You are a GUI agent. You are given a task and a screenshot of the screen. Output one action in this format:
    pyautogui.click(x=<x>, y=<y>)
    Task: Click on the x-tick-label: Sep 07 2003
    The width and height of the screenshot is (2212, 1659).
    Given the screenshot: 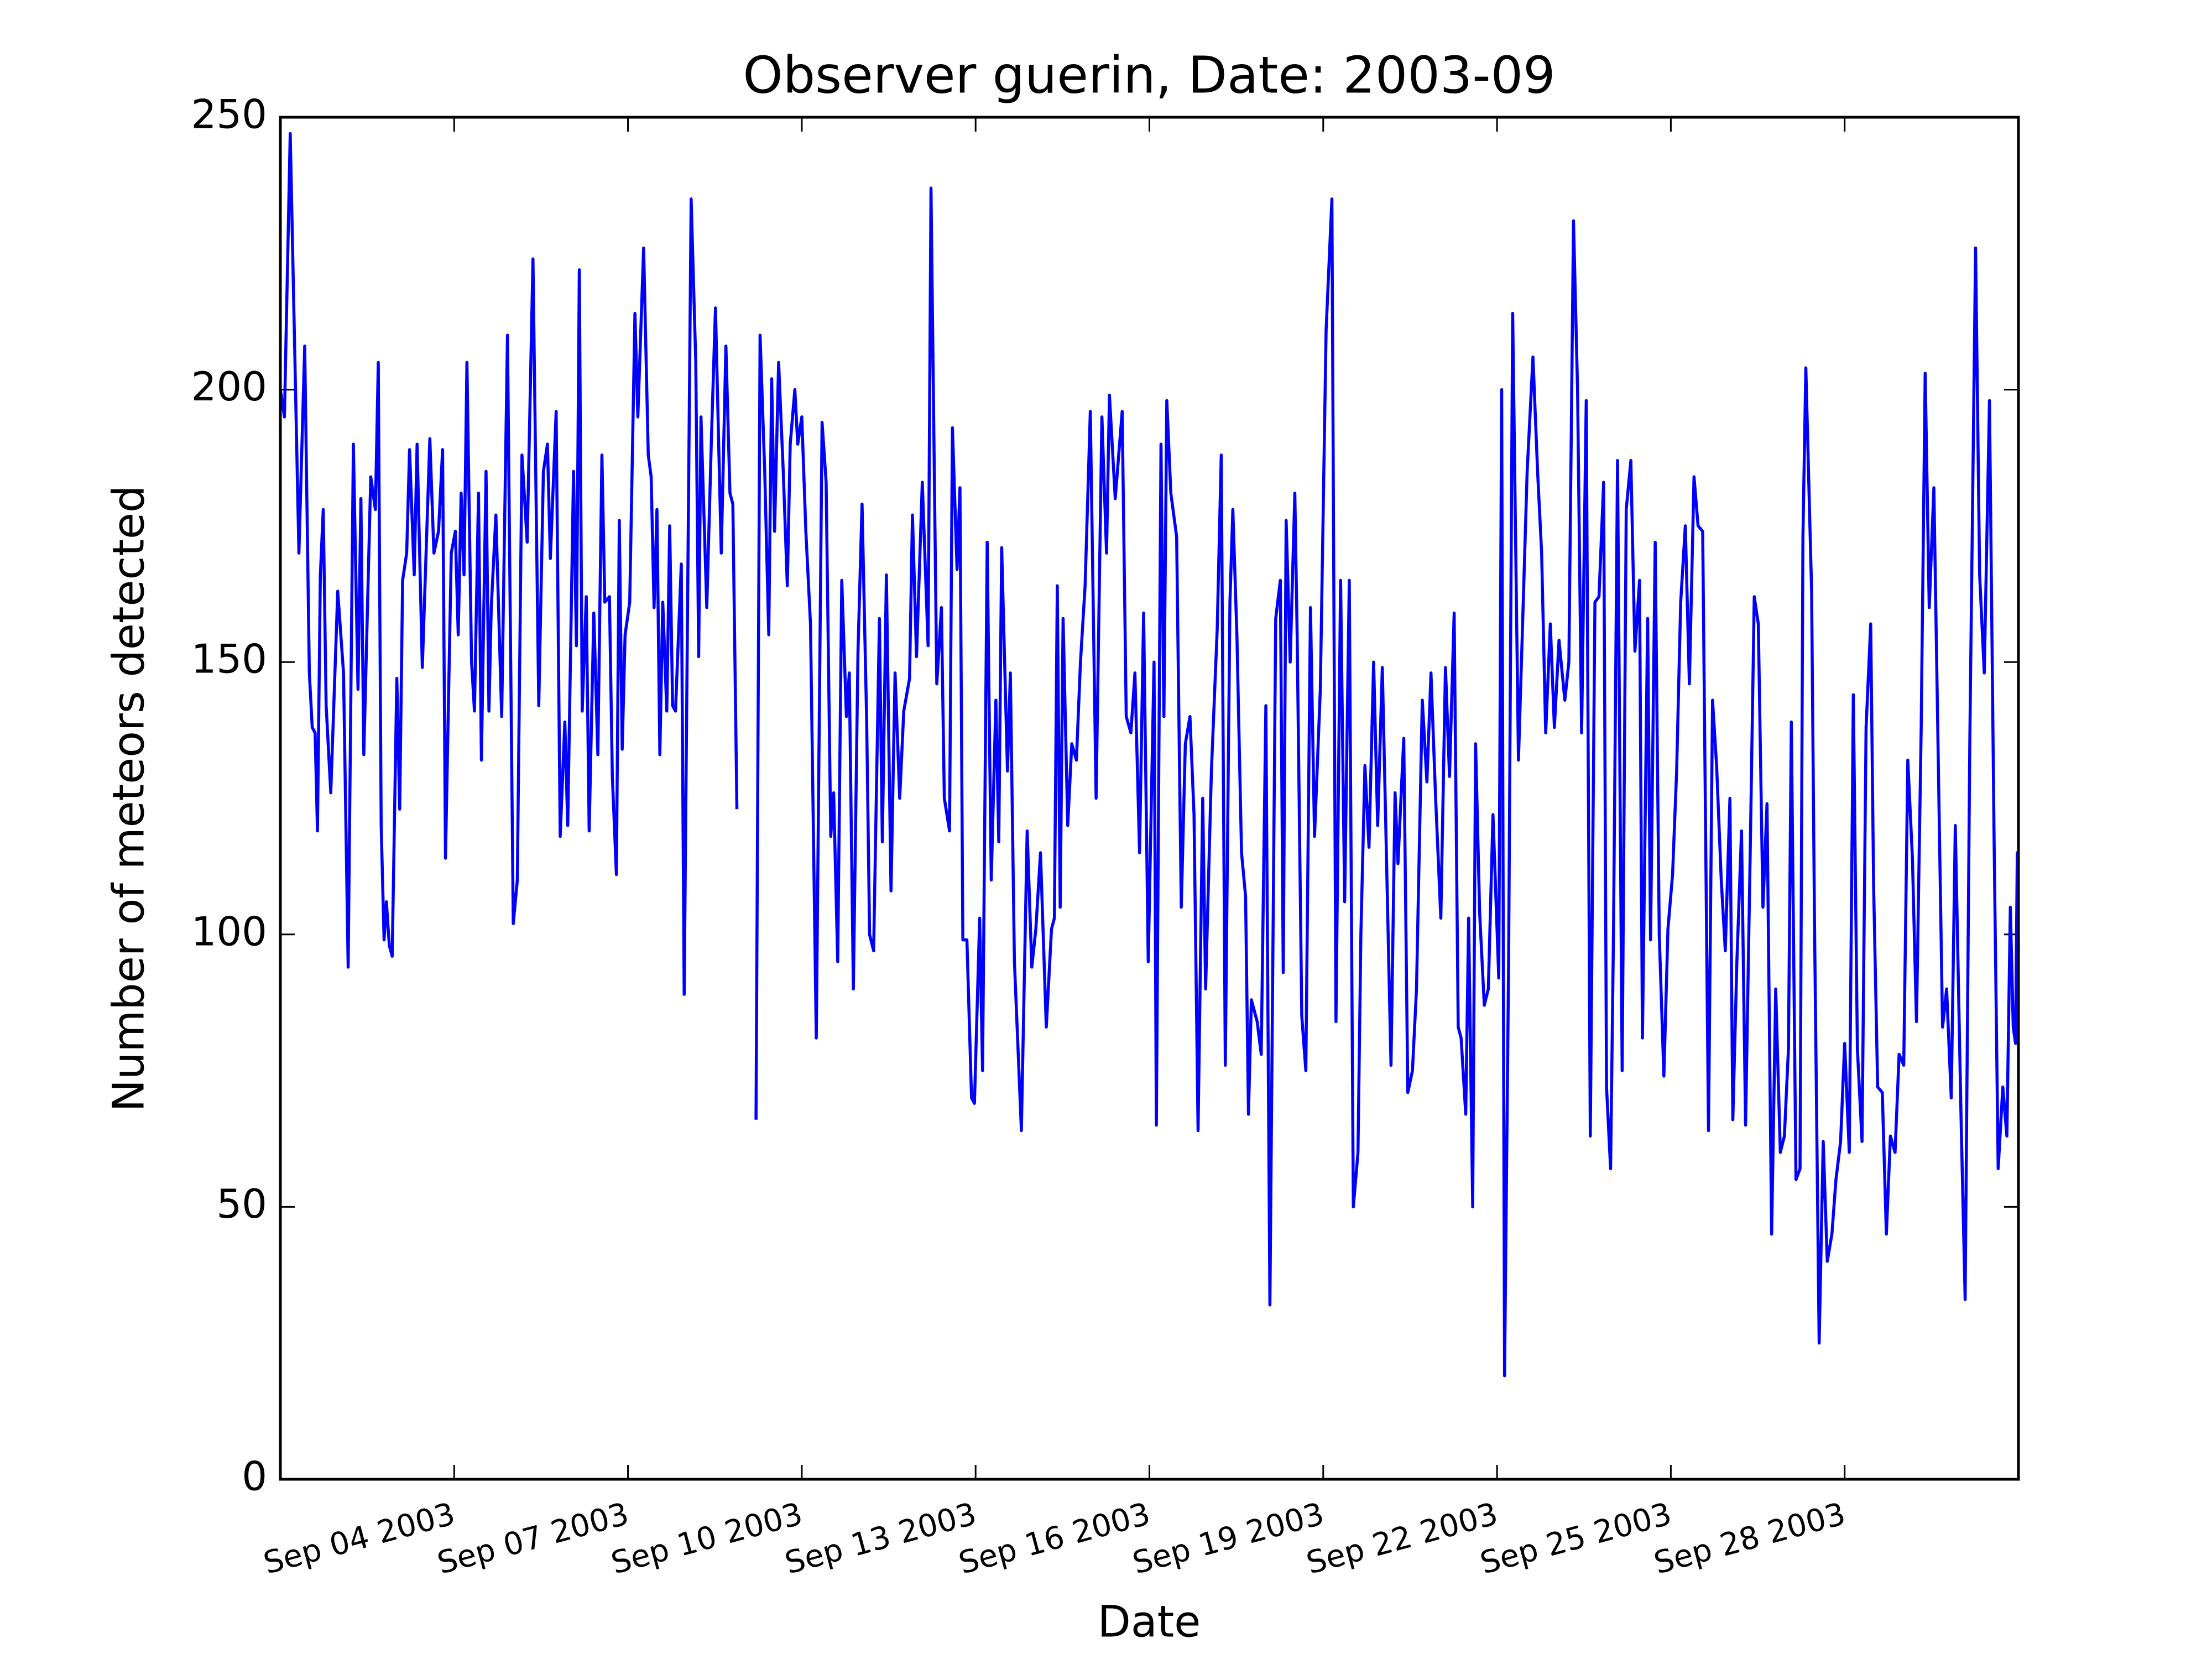 What is the action you would take?
    pyautogui.click(x=534, y=1539)
    